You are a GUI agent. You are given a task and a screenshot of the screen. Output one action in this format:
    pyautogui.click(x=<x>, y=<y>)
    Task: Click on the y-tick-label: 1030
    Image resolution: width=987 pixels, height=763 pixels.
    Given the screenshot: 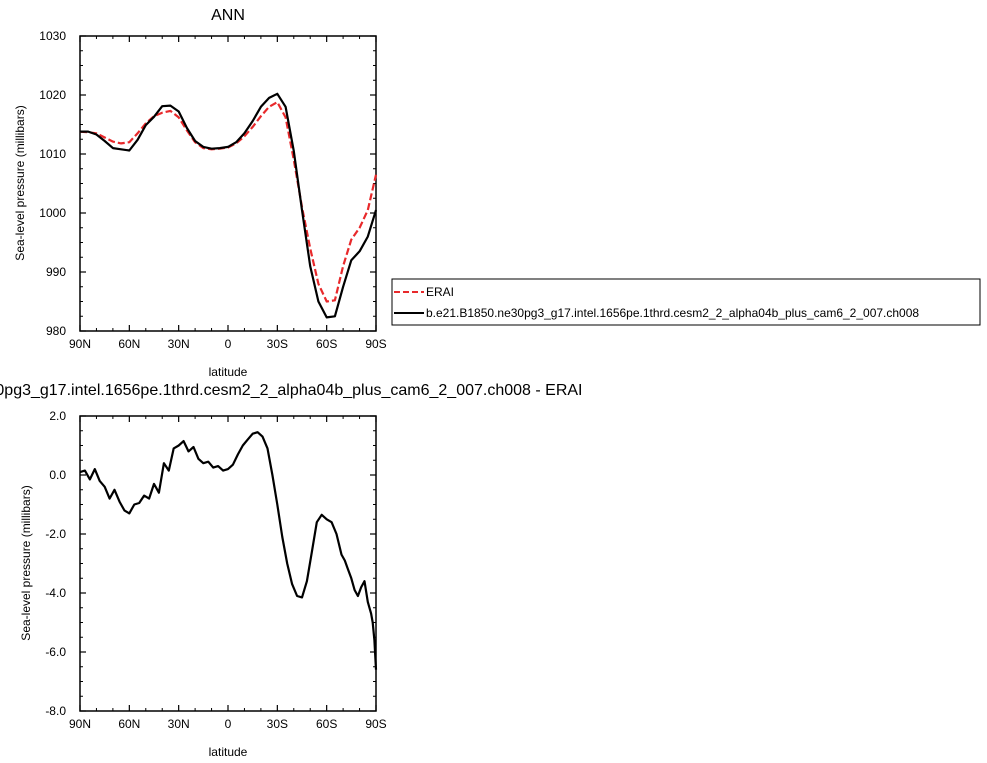 What is the action you would take?
    pyautogui.click(x=52, y=36)
    